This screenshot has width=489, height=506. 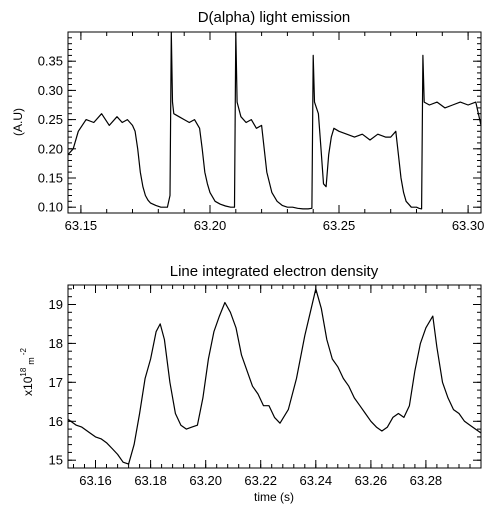 I want to click on dalpha-ylabel-text: (A.U), so click(x=18, y=122).